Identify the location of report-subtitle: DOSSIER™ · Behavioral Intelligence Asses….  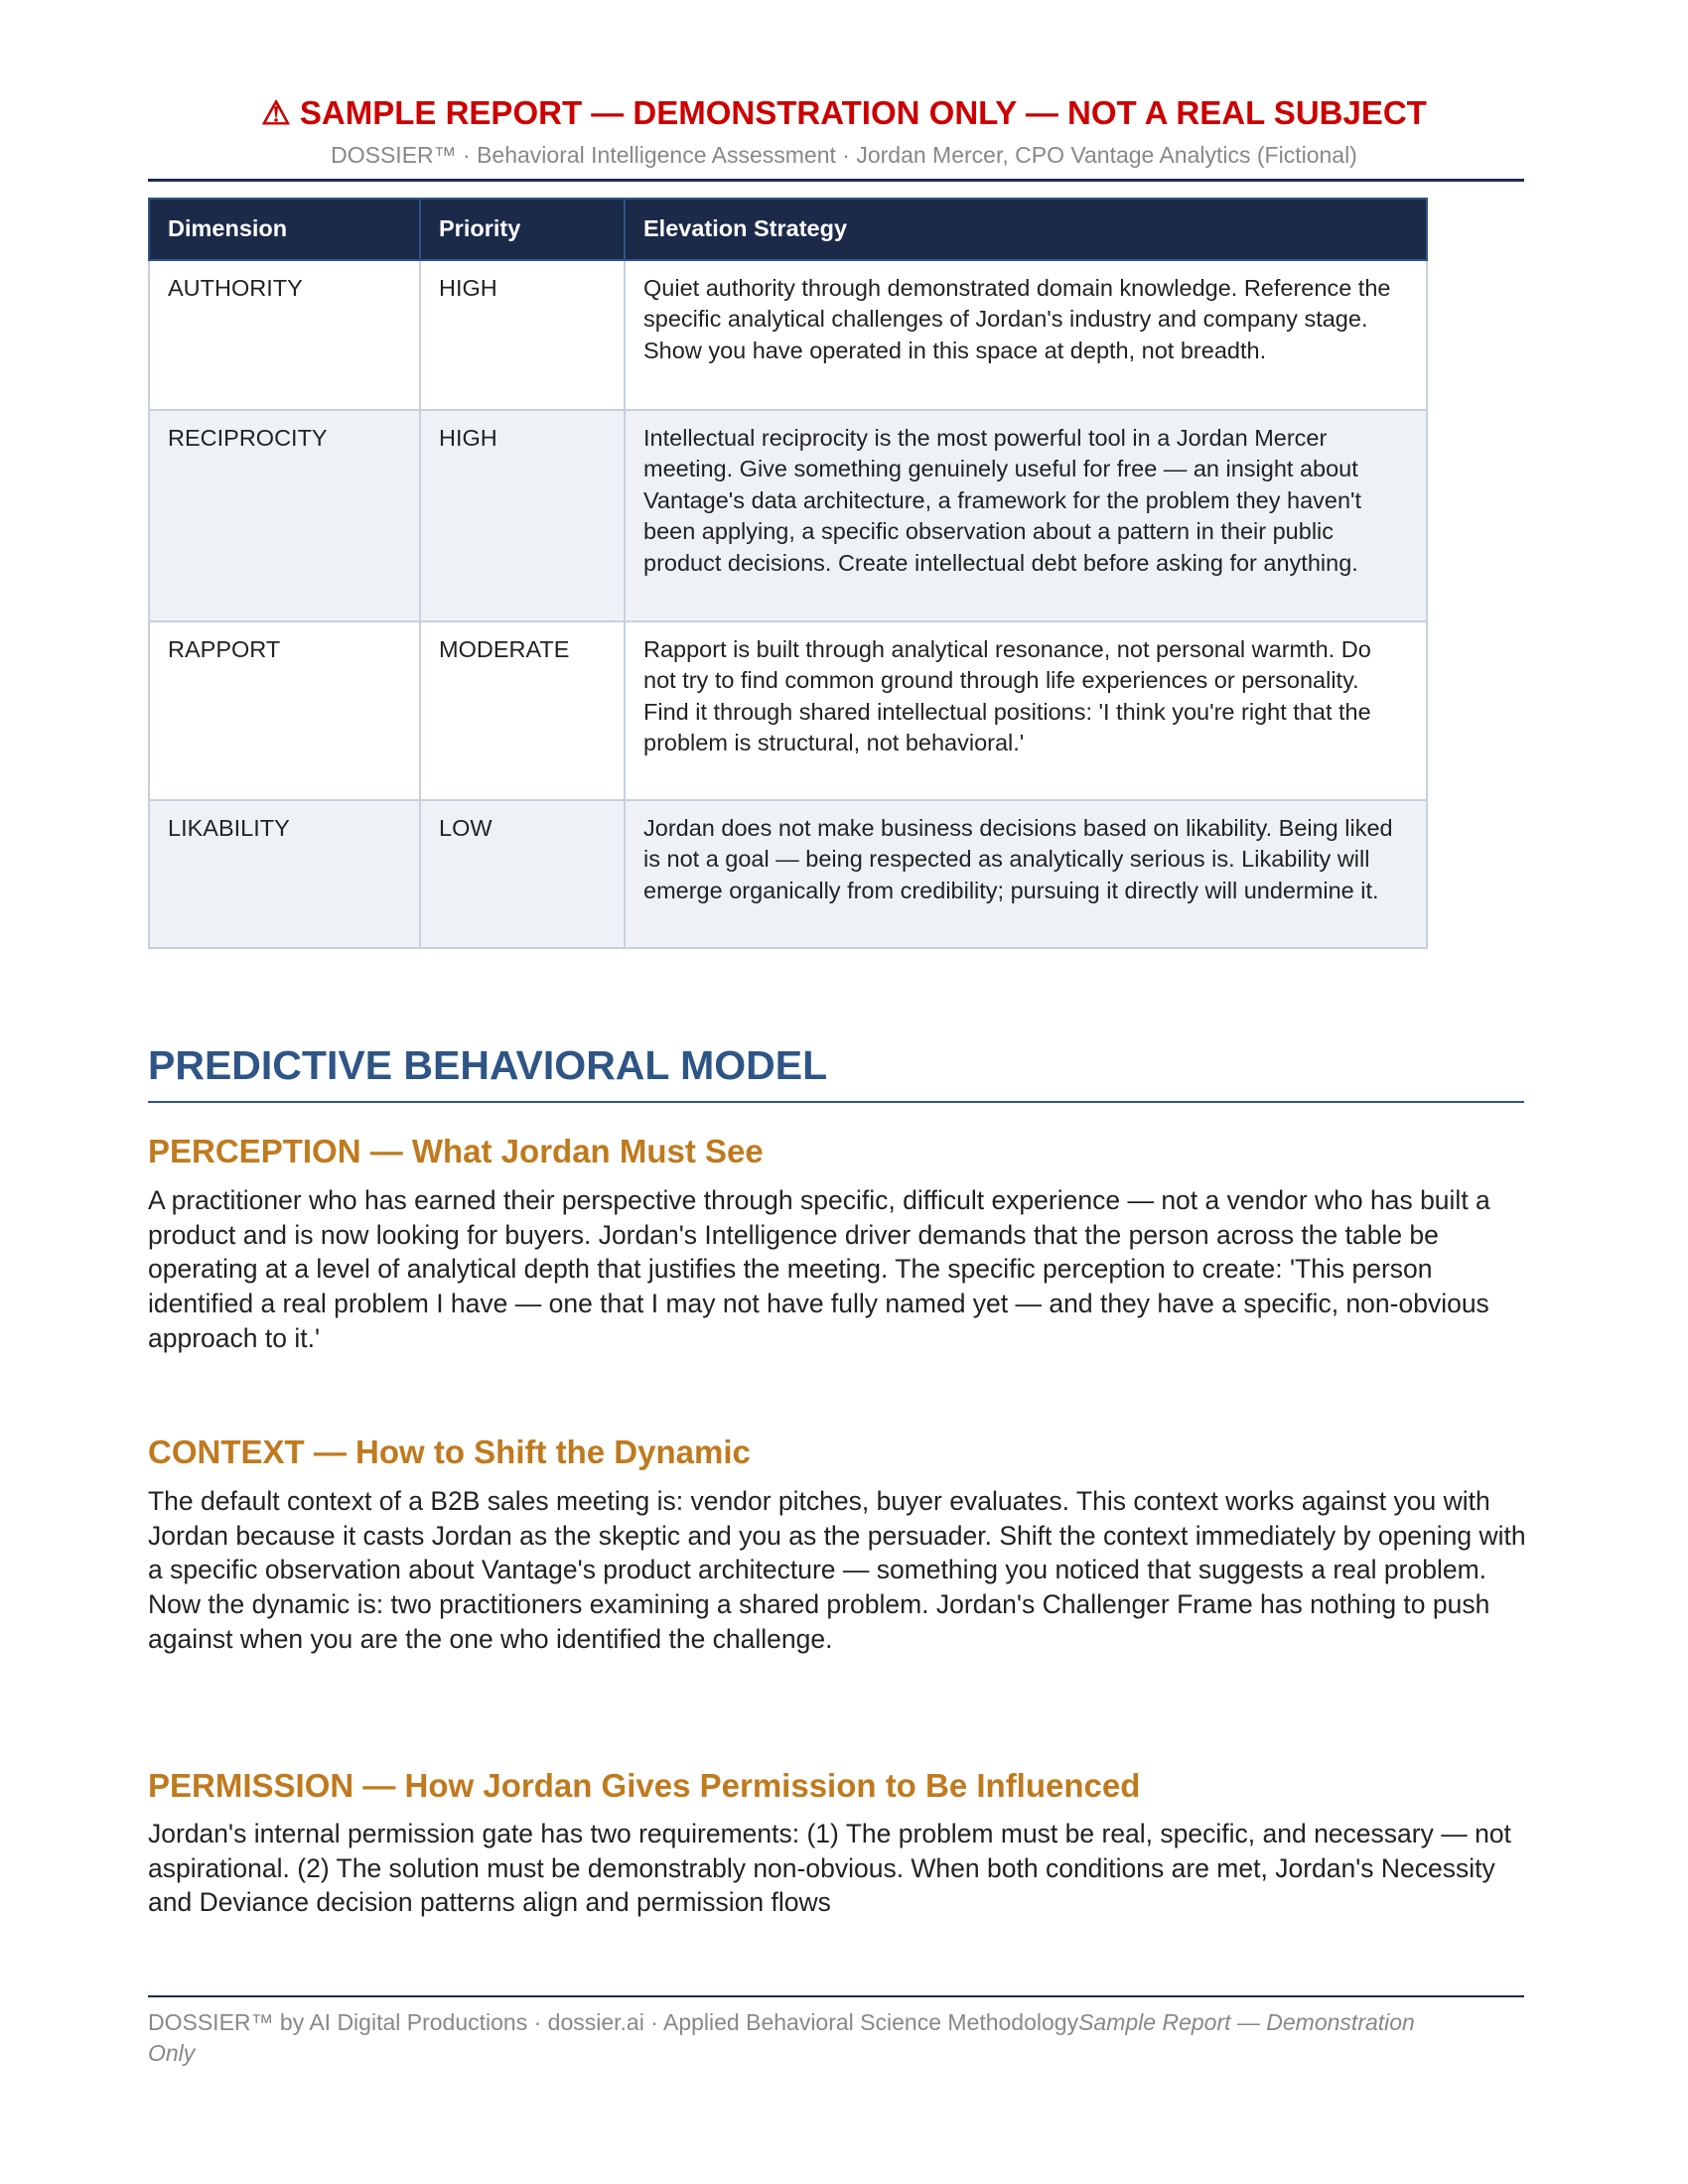
(844, 155).